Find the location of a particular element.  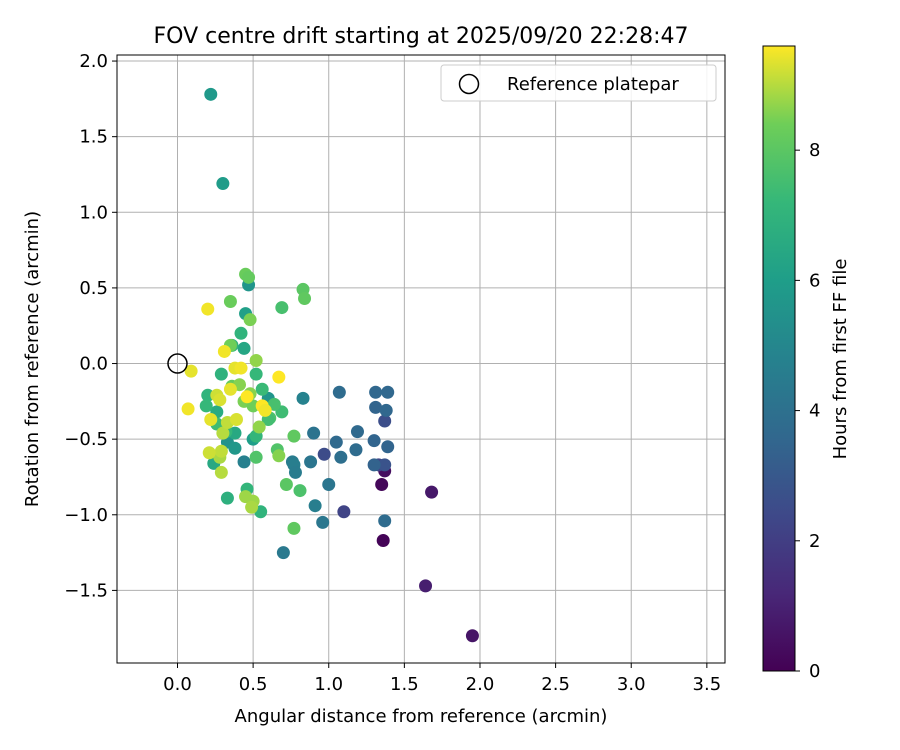

legend: Reference platepar is located at coordinates (578, 83).